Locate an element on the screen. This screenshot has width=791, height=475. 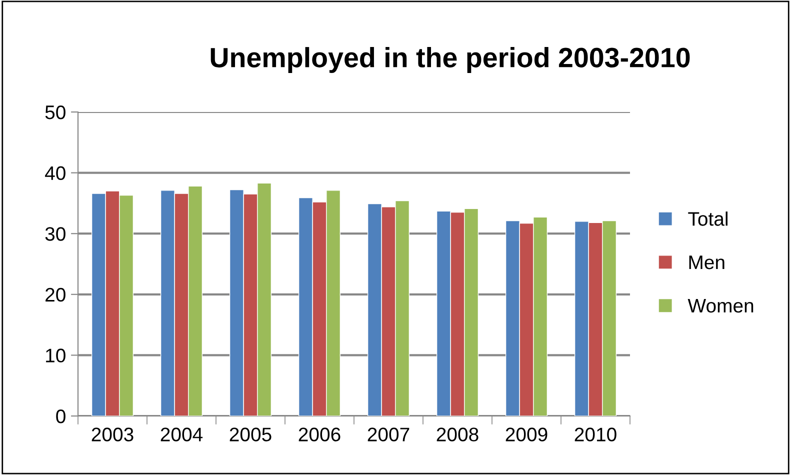
y-tick-label: 30 is located at coordinates (55, 234).